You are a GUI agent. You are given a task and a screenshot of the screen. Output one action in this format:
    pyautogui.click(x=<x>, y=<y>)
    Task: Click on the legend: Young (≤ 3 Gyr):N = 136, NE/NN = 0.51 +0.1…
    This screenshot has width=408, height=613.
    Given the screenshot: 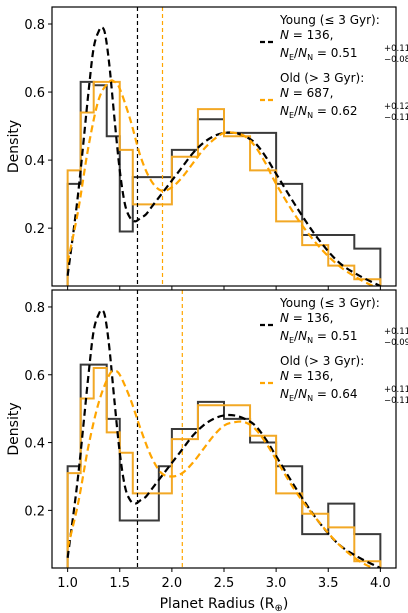 What is the action you would take?
    pyautogui.click(x=334, y=68)
    